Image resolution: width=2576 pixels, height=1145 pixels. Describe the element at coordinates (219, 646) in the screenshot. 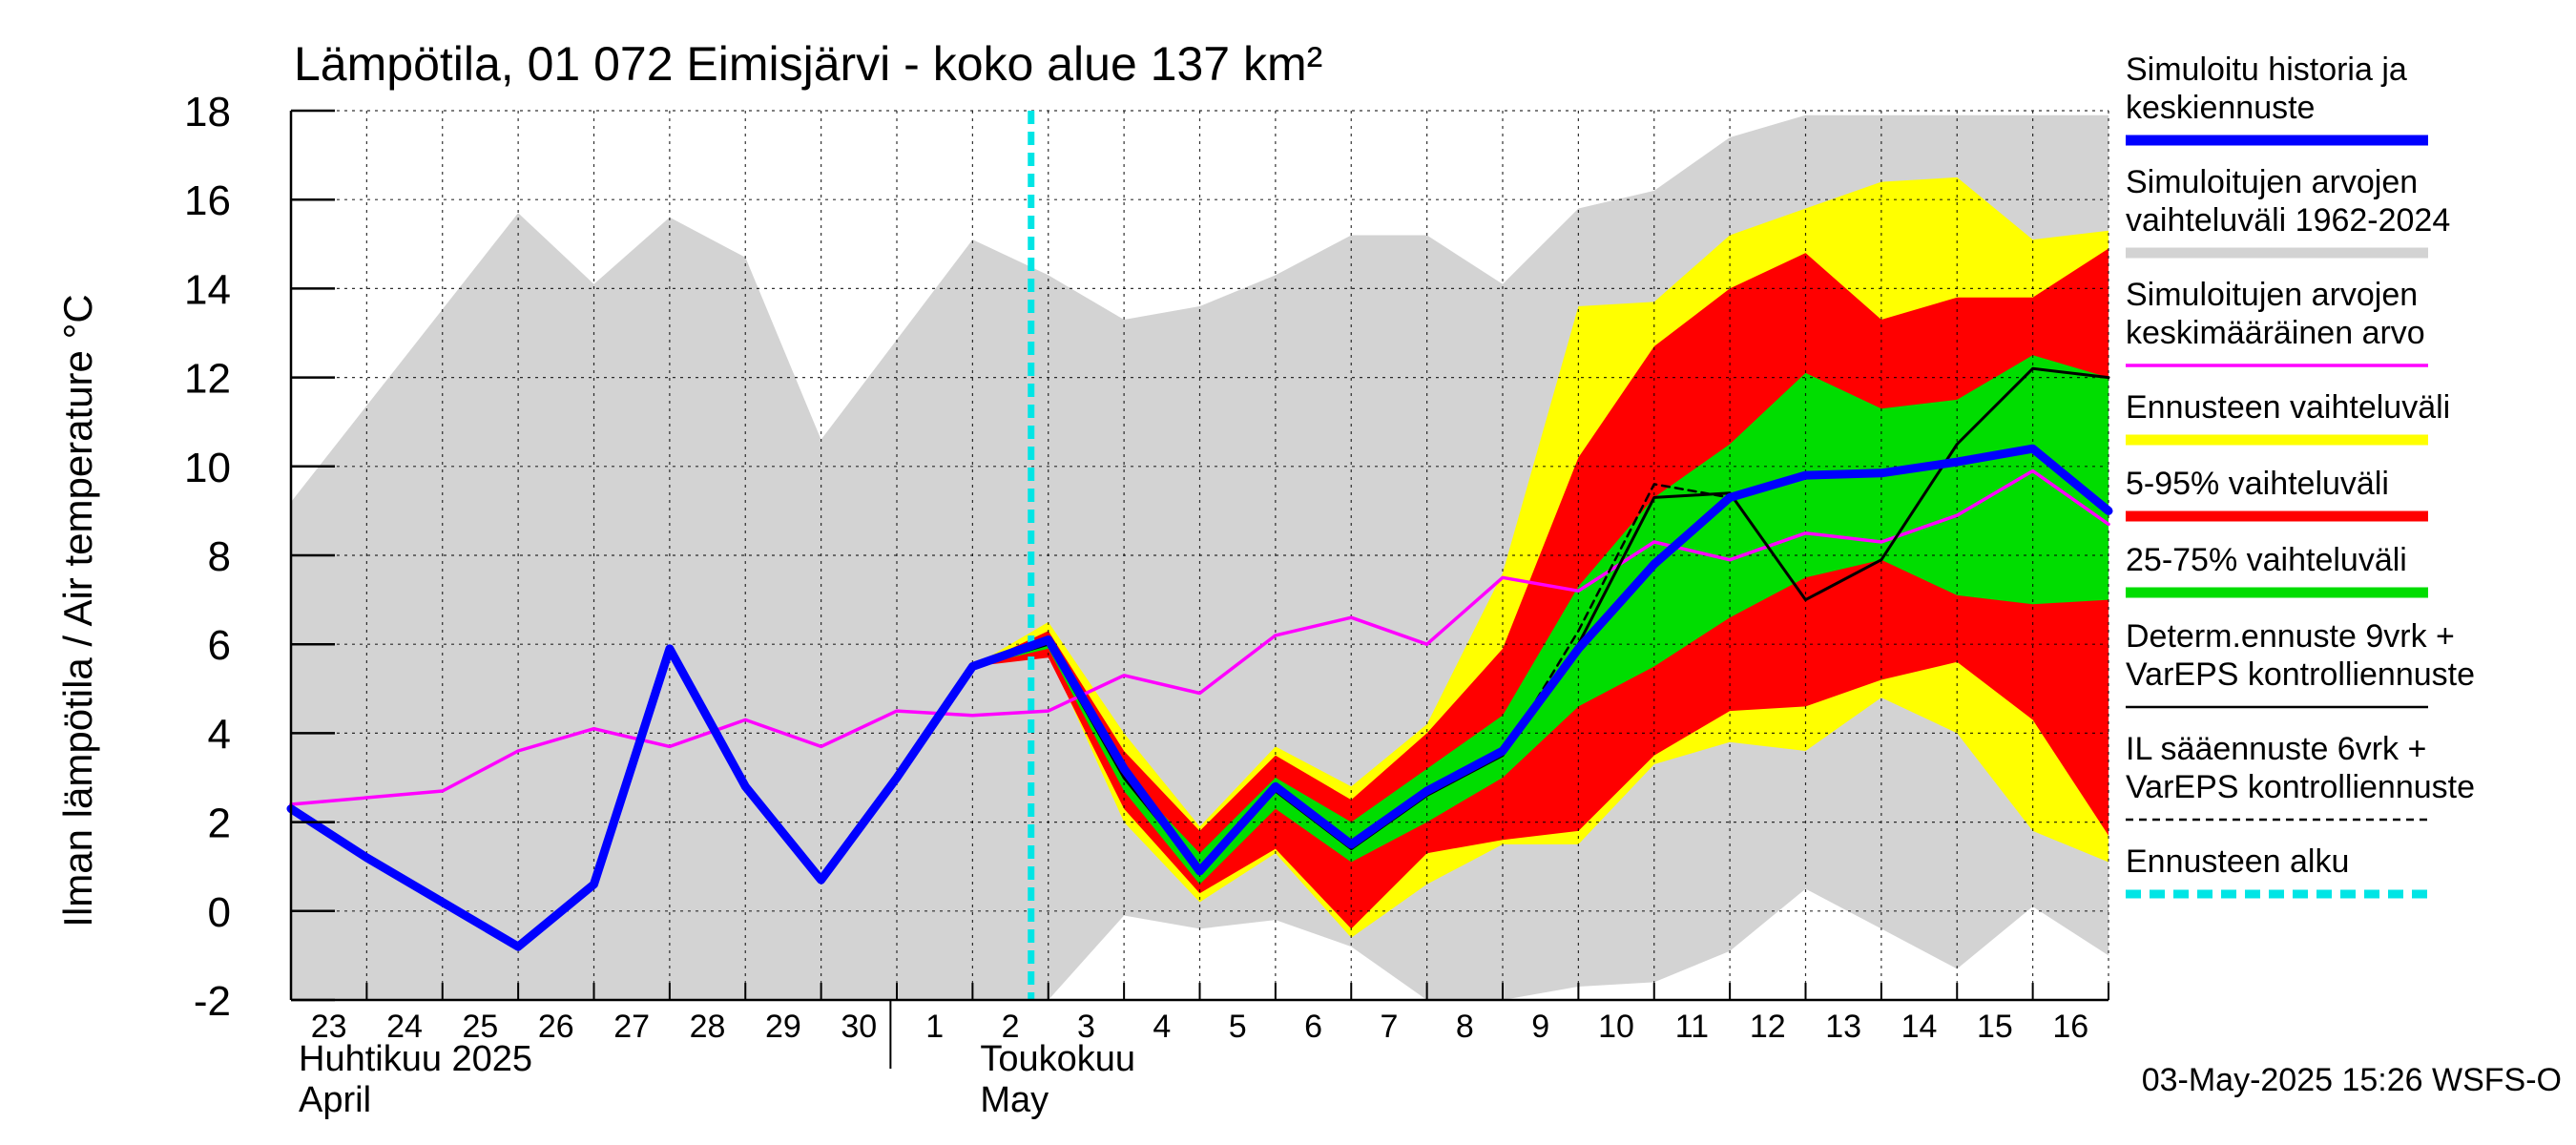

I see `y-tick-label: 6` at that location.